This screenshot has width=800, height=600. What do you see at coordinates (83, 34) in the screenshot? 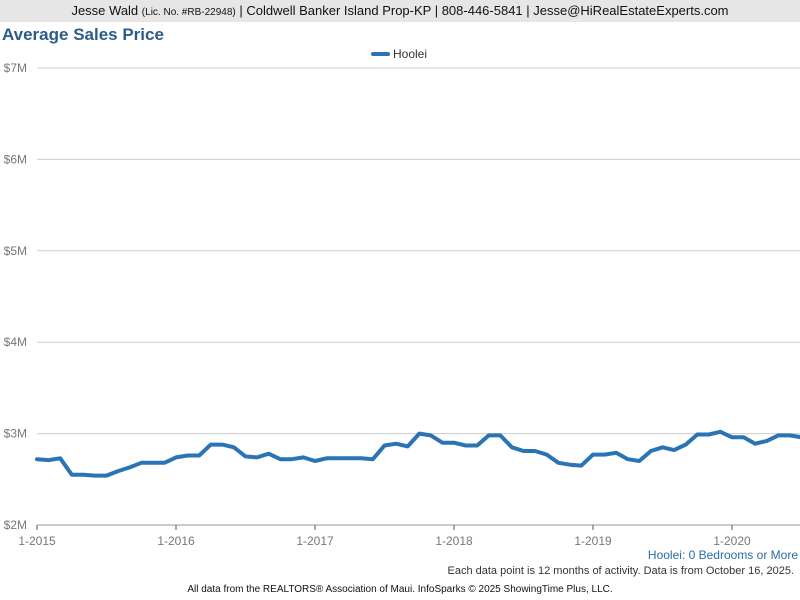
I see `chart-title: Average Sales Price` at bounding box center [83, 34].